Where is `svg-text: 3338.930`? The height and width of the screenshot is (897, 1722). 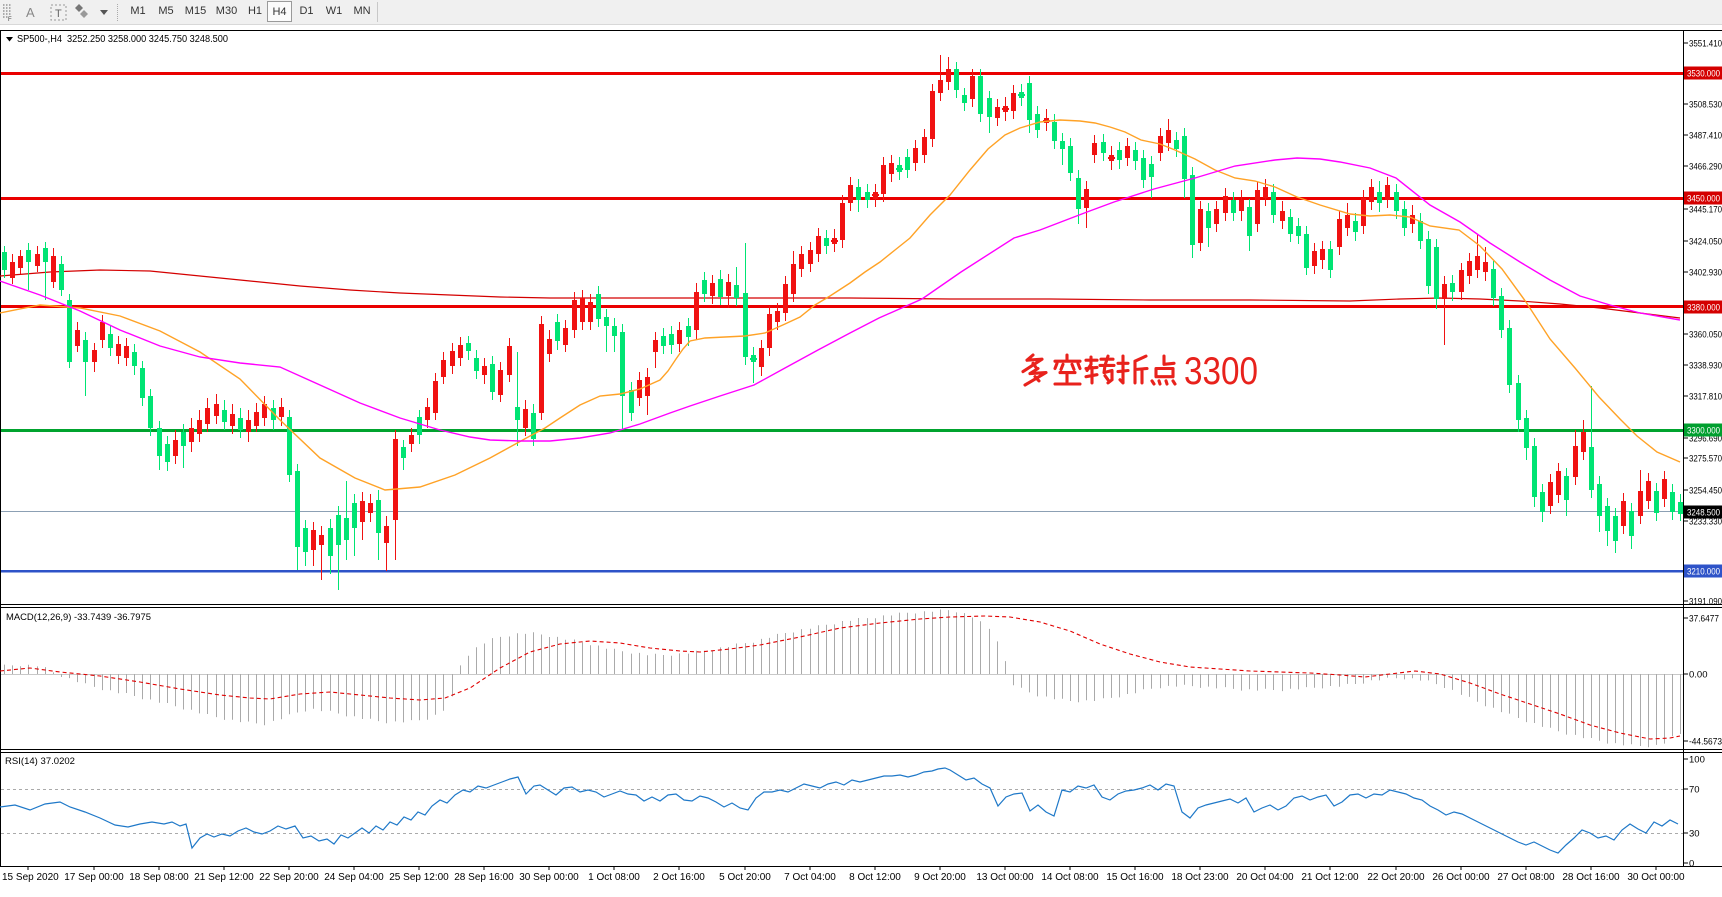 svg-text: 3338.930 is located at coordinates (1705, 366).